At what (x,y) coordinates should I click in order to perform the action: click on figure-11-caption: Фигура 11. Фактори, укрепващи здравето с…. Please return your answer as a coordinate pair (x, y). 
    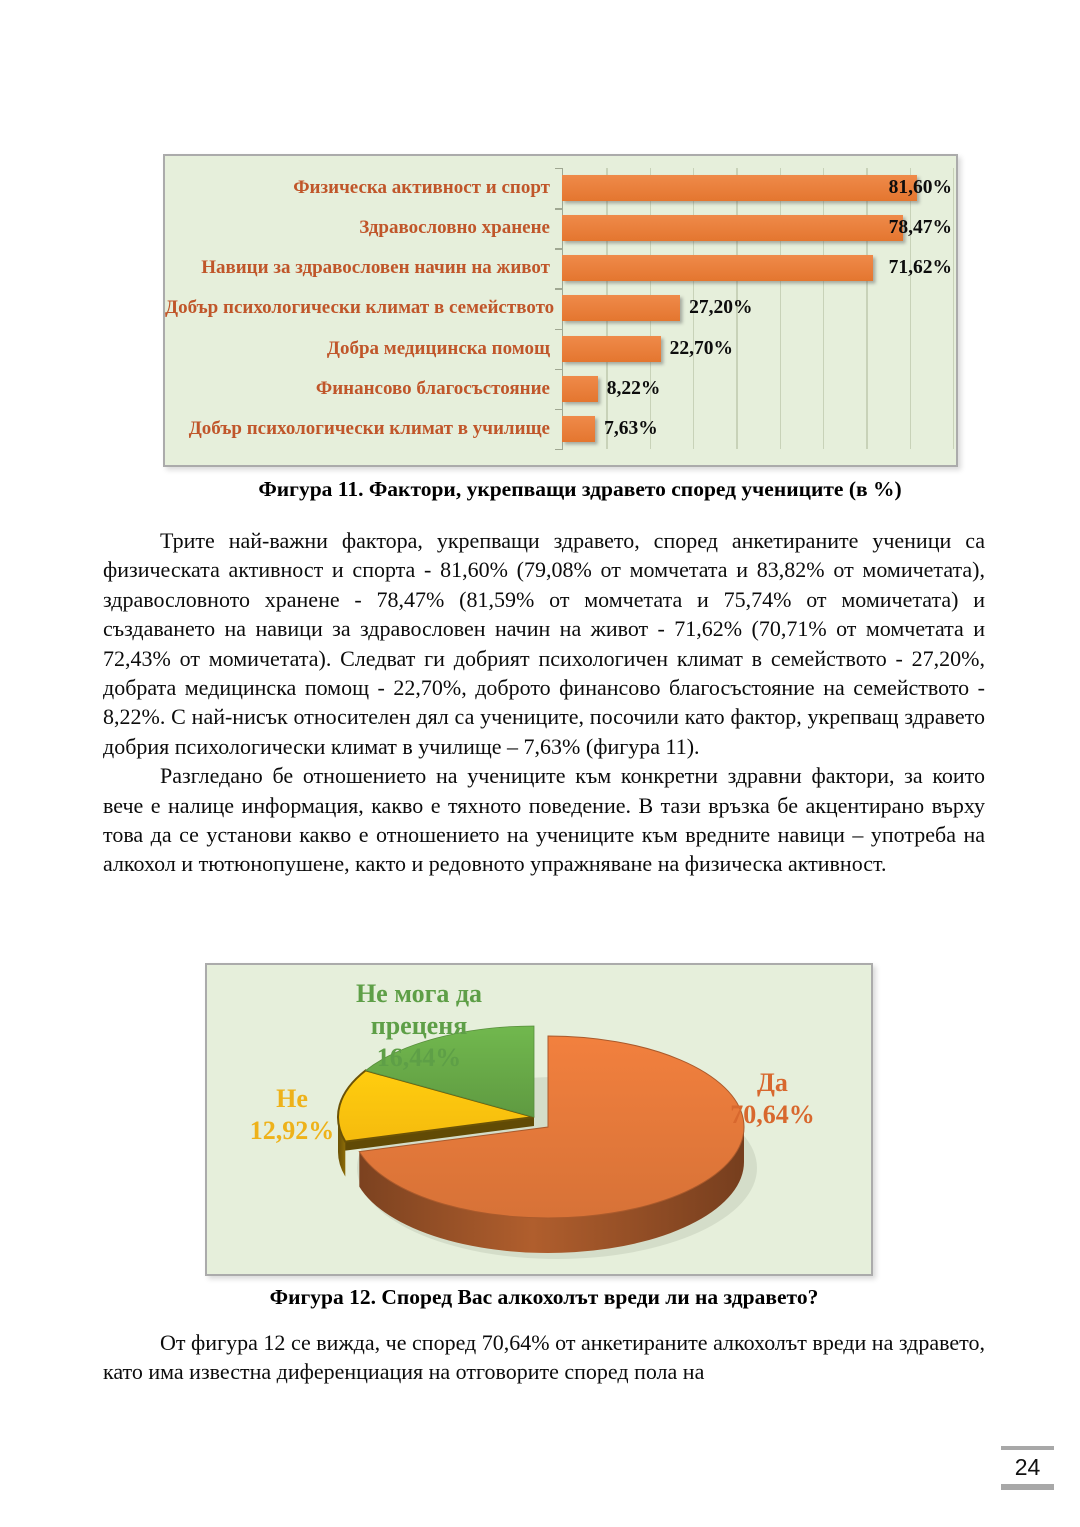
    Looking at the image, I should click on (580, 489).